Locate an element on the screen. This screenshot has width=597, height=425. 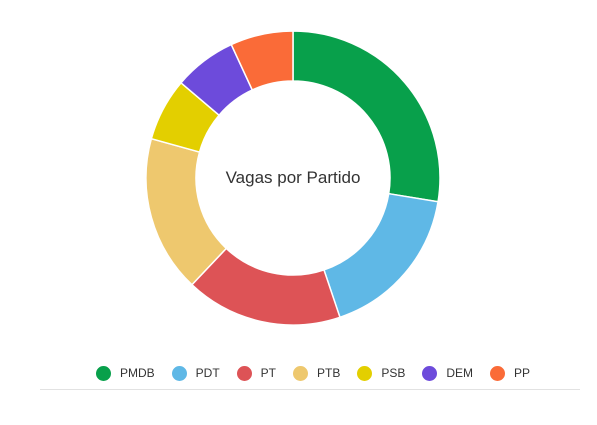
legend-label: PSB is located at coordinates (393, 373).